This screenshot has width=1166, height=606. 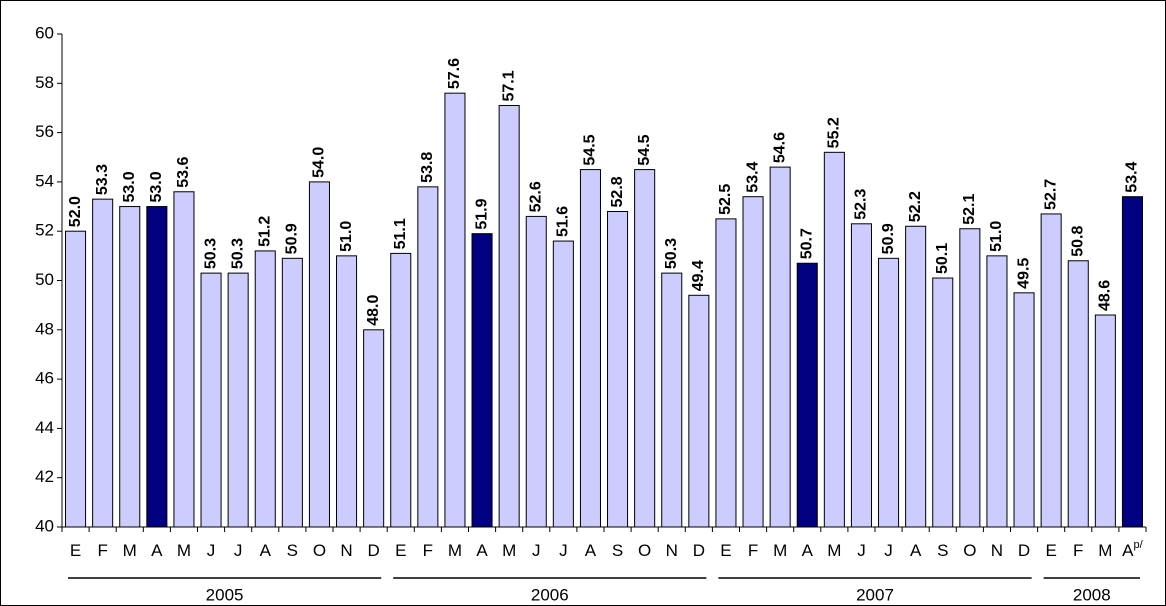 I want to click on value-label: 57.1, so click(x=508, y=85).